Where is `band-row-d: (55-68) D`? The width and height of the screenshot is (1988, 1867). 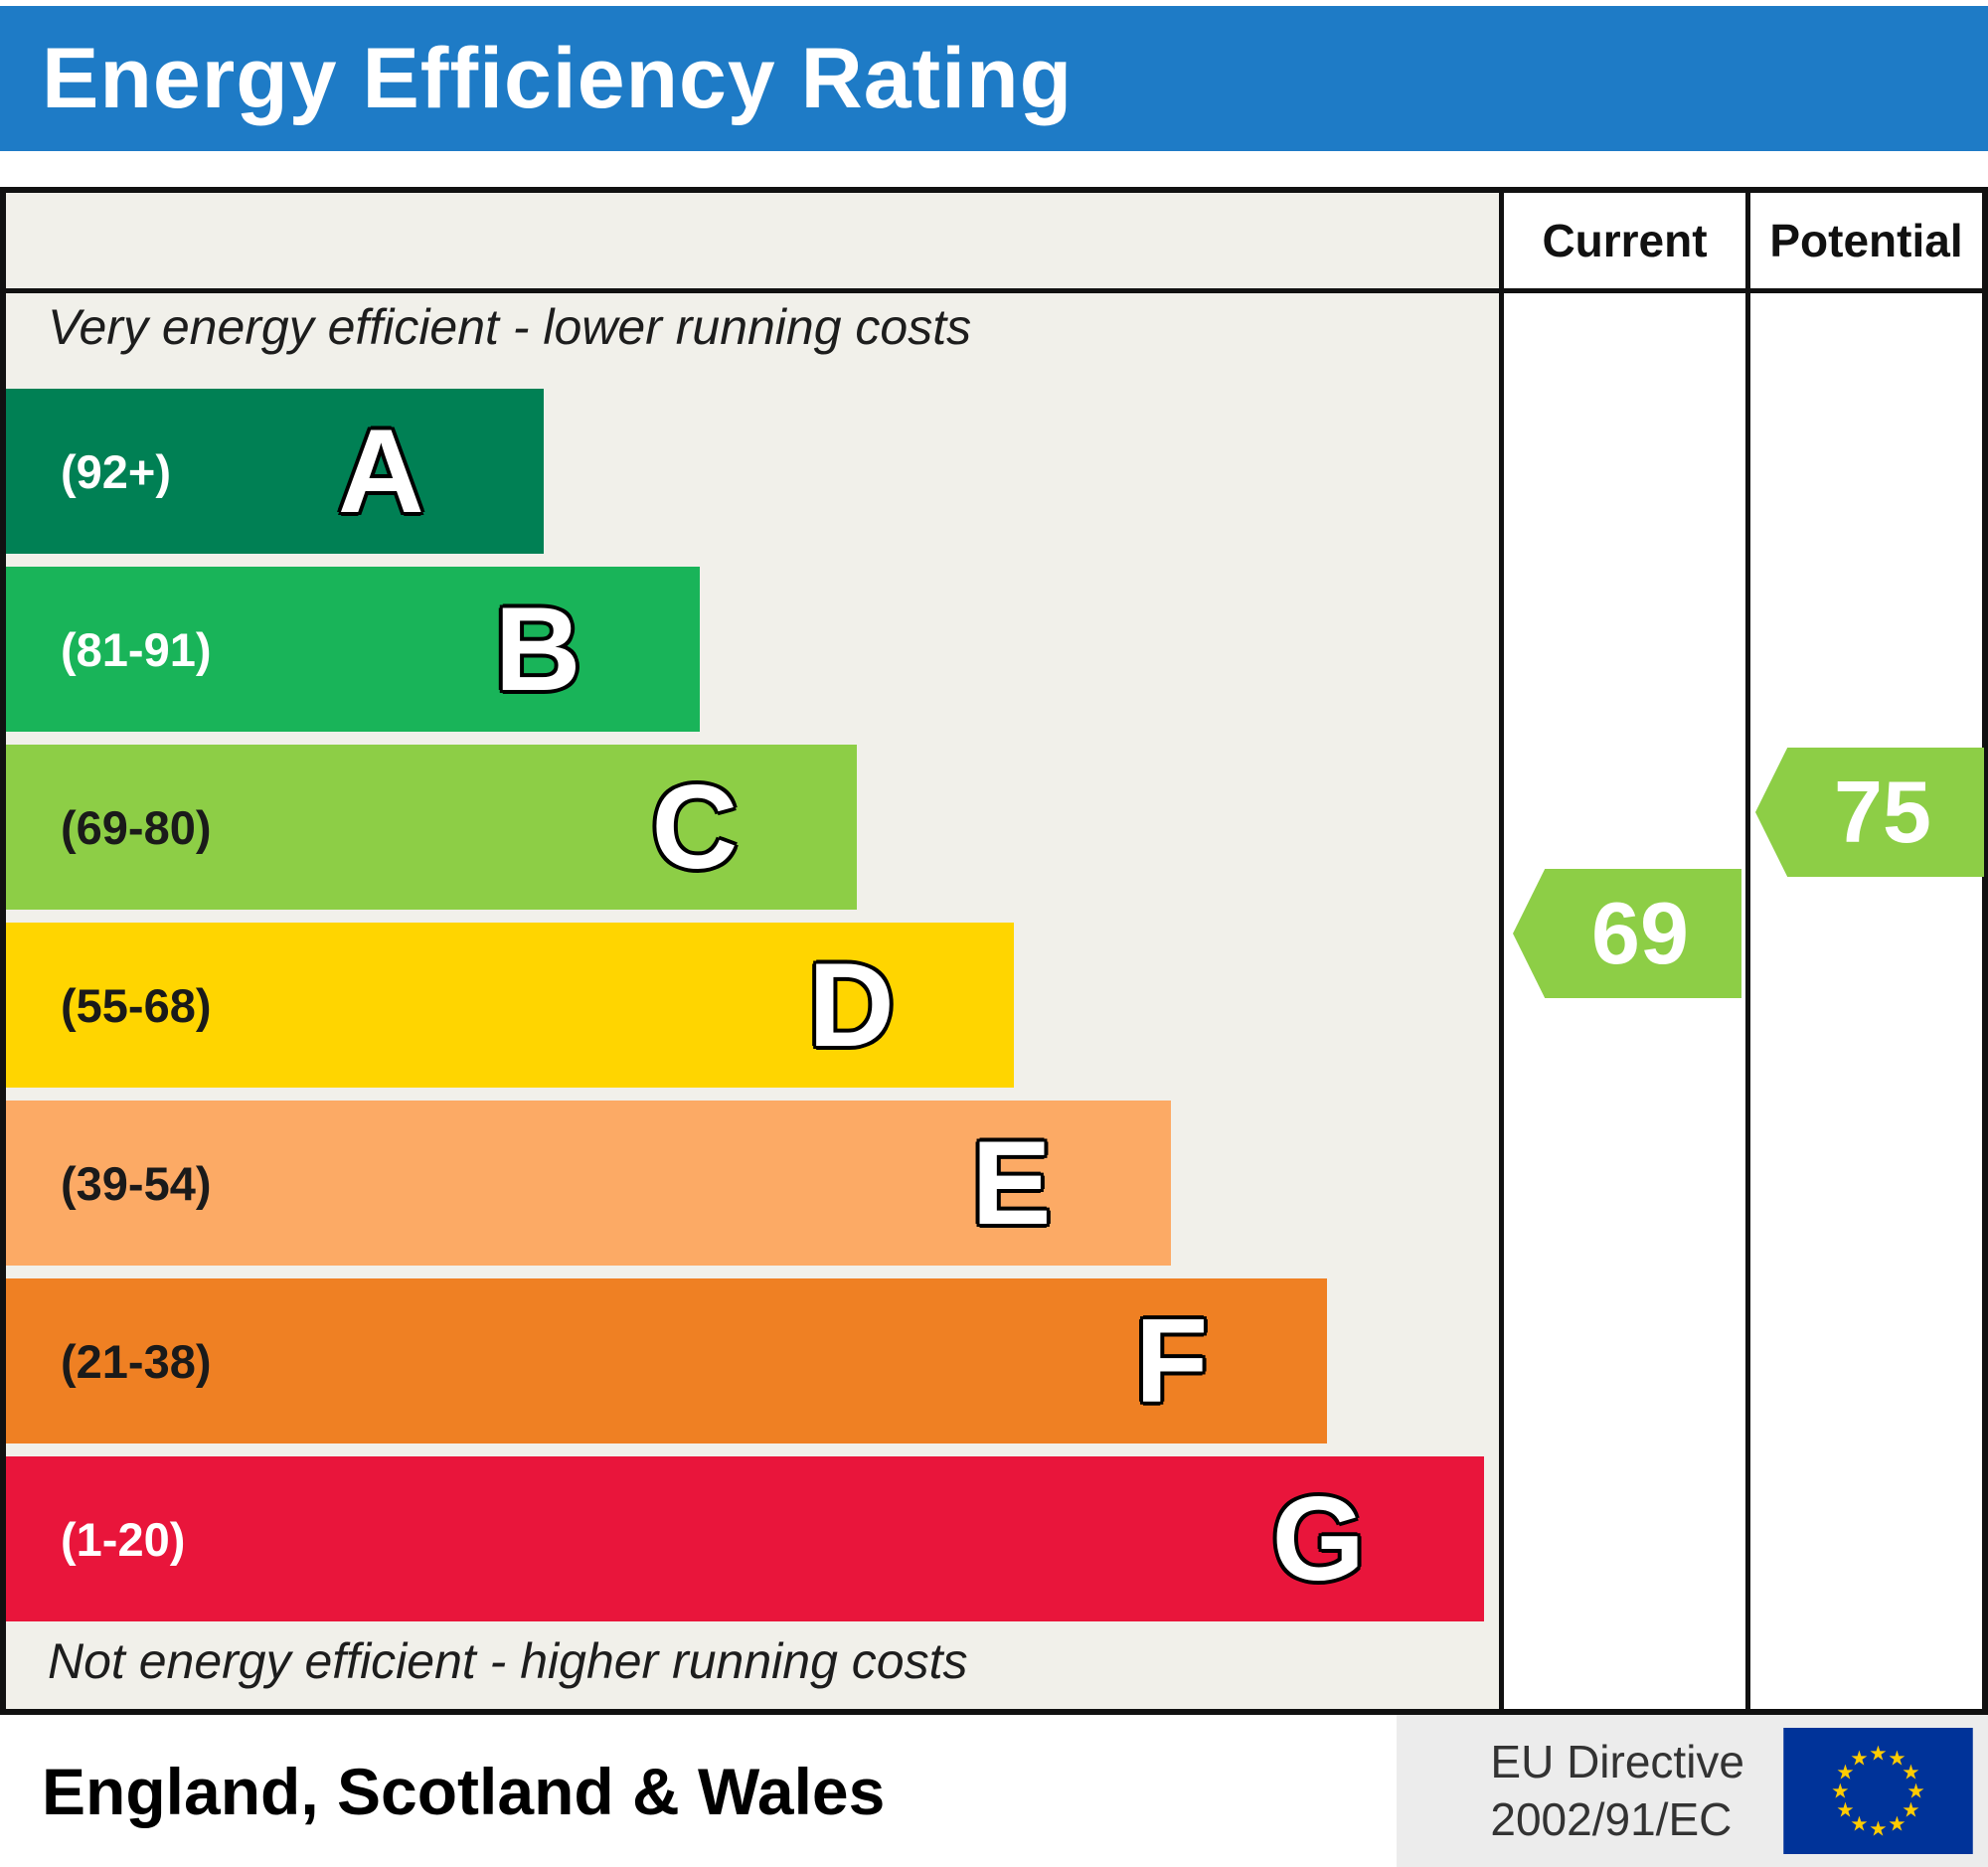
band-row-d: (55-68) D is located at coordinates (752, 1005).